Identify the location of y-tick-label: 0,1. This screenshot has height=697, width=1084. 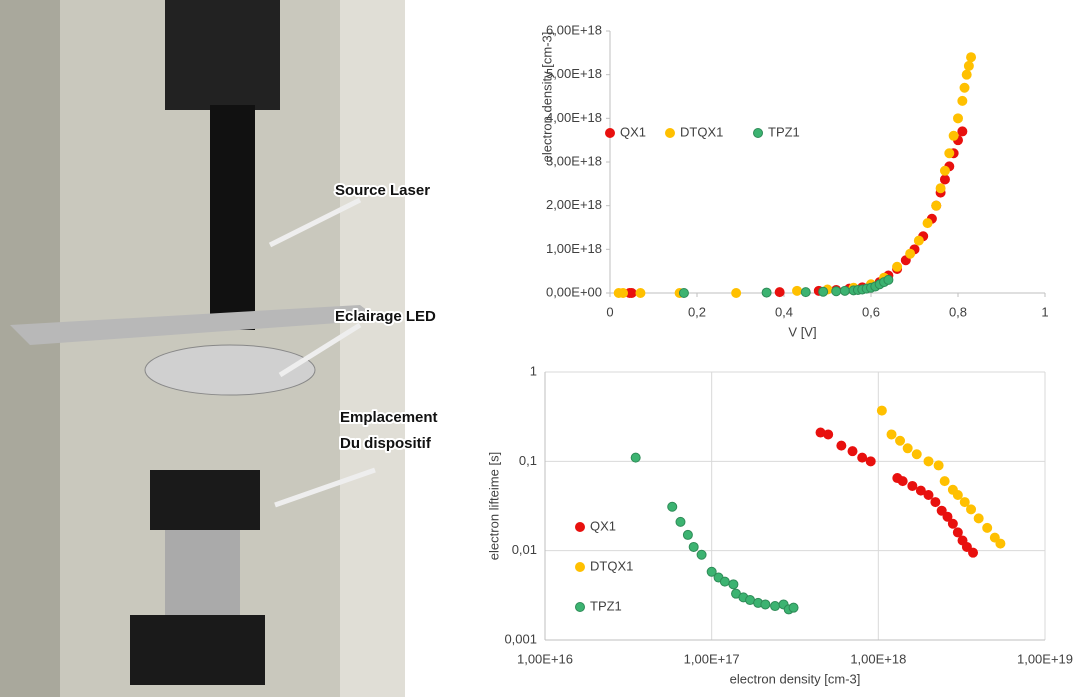
(528, 460).